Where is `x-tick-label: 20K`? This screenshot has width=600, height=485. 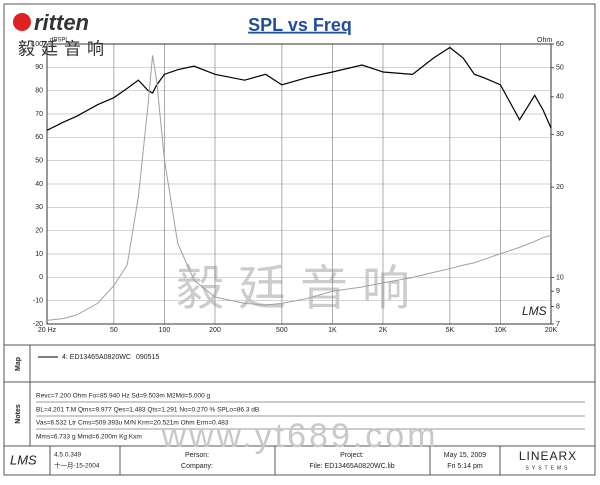
x-tick-label: 20K is located at coordinates (551, 330).